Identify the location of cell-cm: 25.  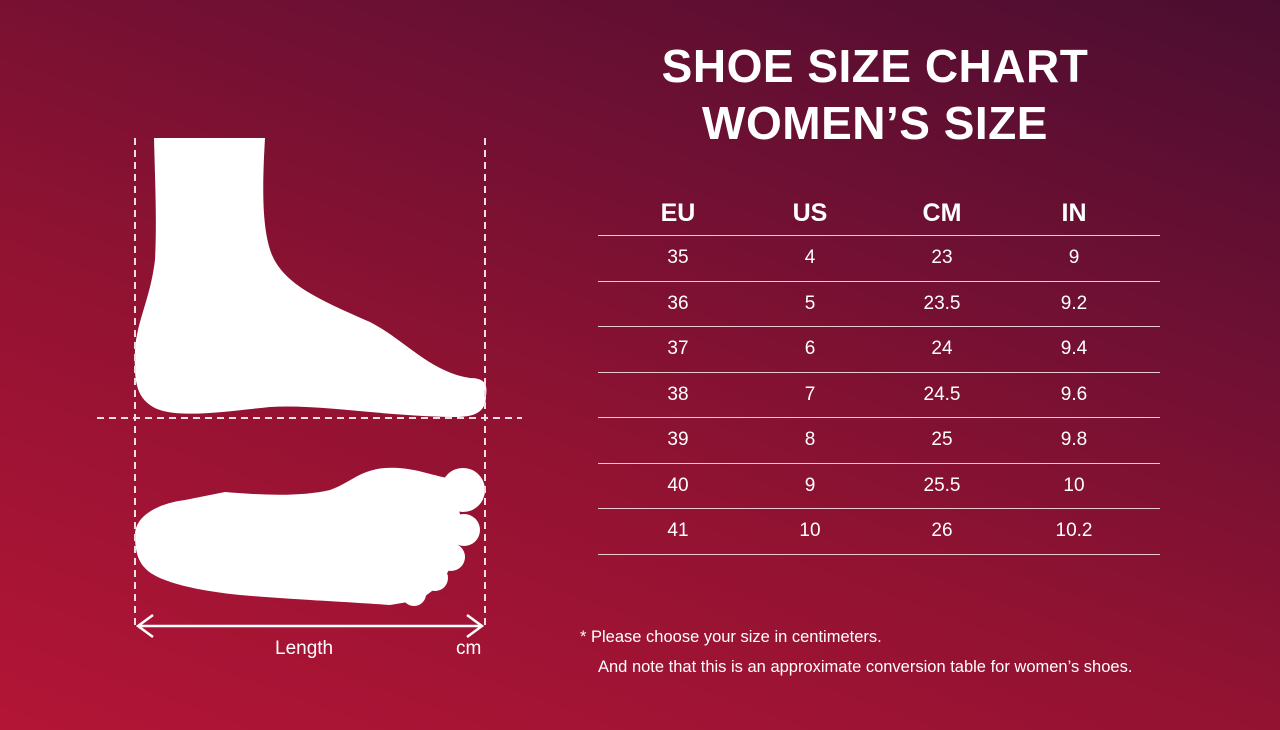
(942, 440).